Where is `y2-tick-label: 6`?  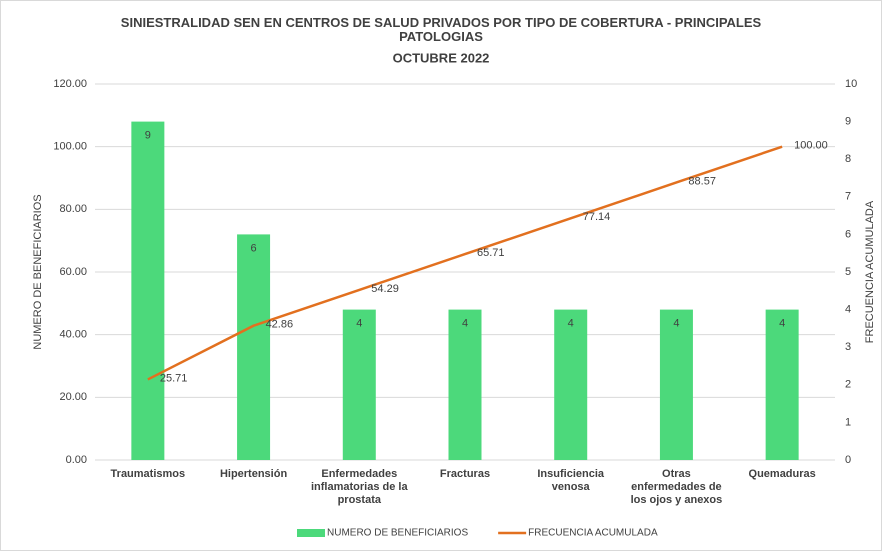
y2-tick-label: 6 is located at coordinates (848, 234).